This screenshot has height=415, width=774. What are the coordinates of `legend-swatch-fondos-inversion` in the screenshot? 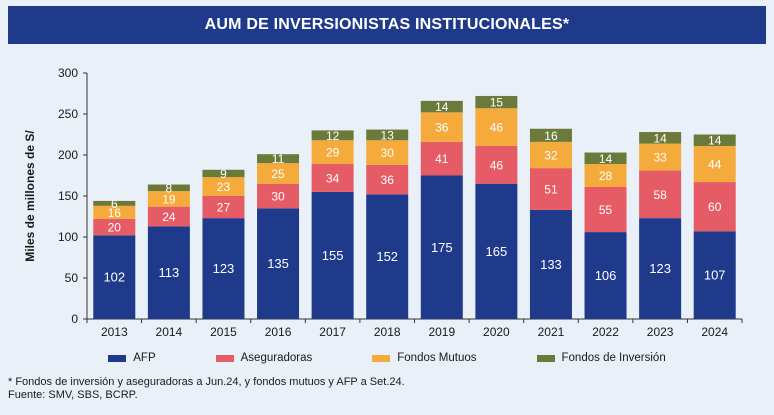 It's located at (545, 358).